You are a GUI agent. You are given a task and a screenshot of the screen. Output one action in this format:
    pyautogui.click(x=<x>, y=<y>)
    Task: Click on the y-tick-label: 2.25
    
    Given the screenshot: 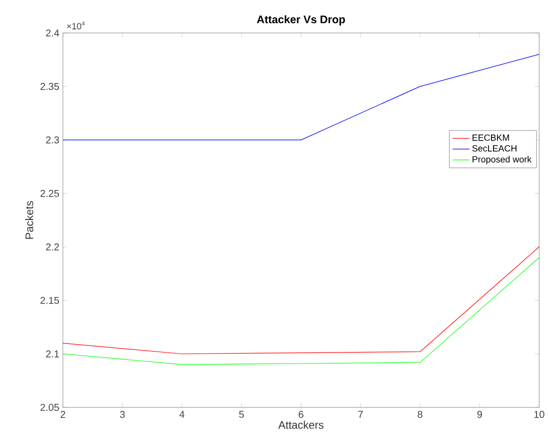 What is the action you would take?
    pyautogui.click(x=49, y=193)
    